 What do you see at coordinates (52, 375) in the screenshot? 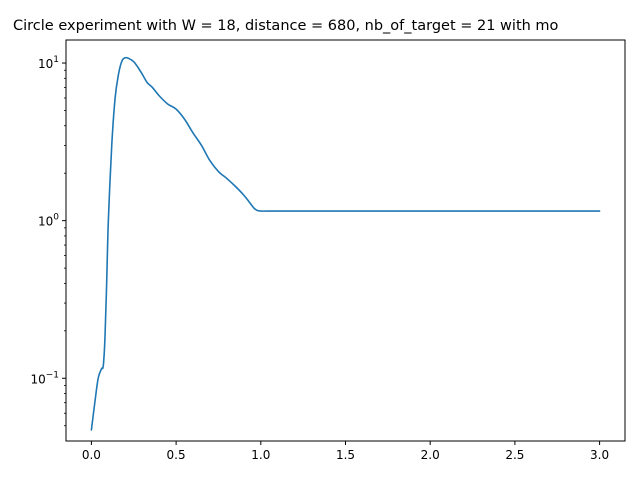
I see `y-tick-exponent: −1` at bounding box center [52, 375].